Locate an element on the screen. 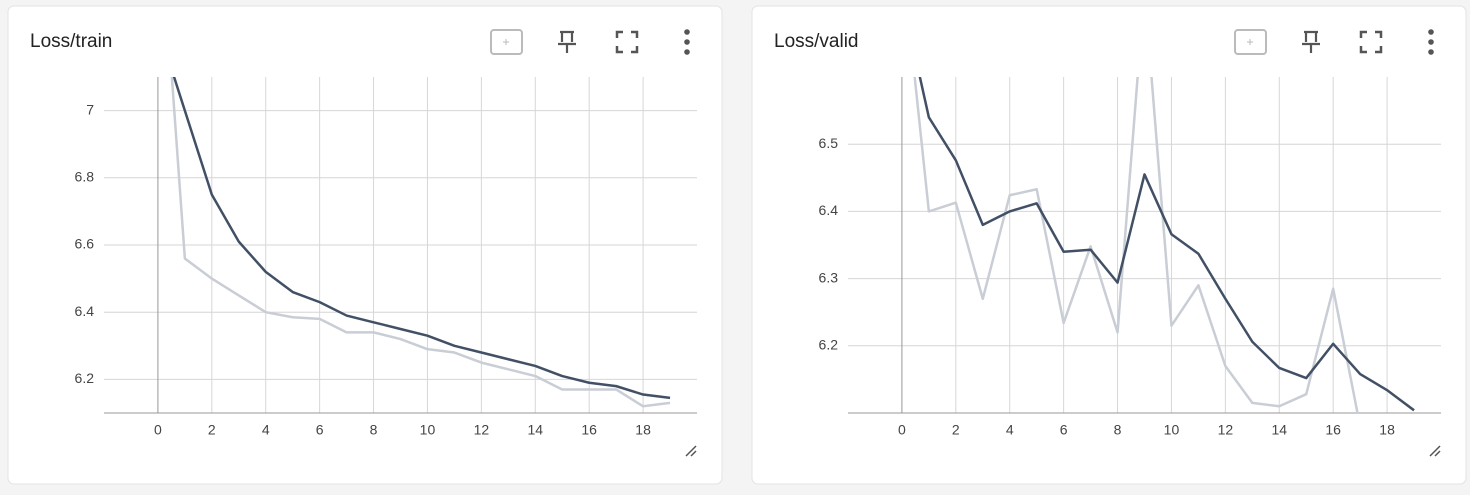  y-tick-label: 6.6 is located at coordinates (85, 244).